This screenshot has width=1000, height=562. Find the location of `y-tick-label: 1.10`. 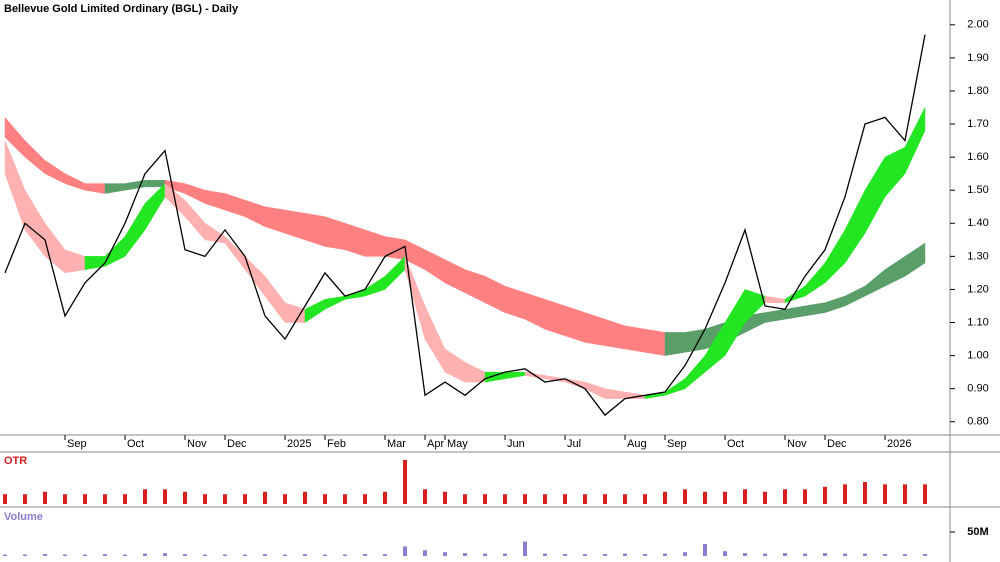

y-tick-label: 1.10 is located at coordinates (977, 322).